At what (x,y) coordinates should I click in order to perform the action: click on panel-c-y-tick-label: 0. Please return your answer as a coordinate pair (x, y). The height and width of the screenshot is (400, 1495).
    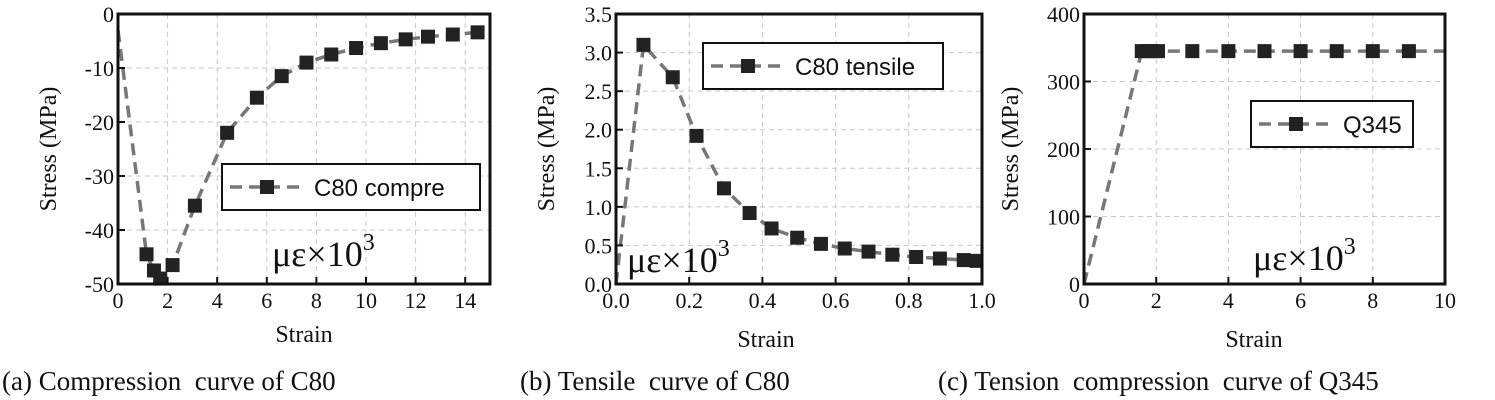
    Looking at the image, I should click on (1074, 284).